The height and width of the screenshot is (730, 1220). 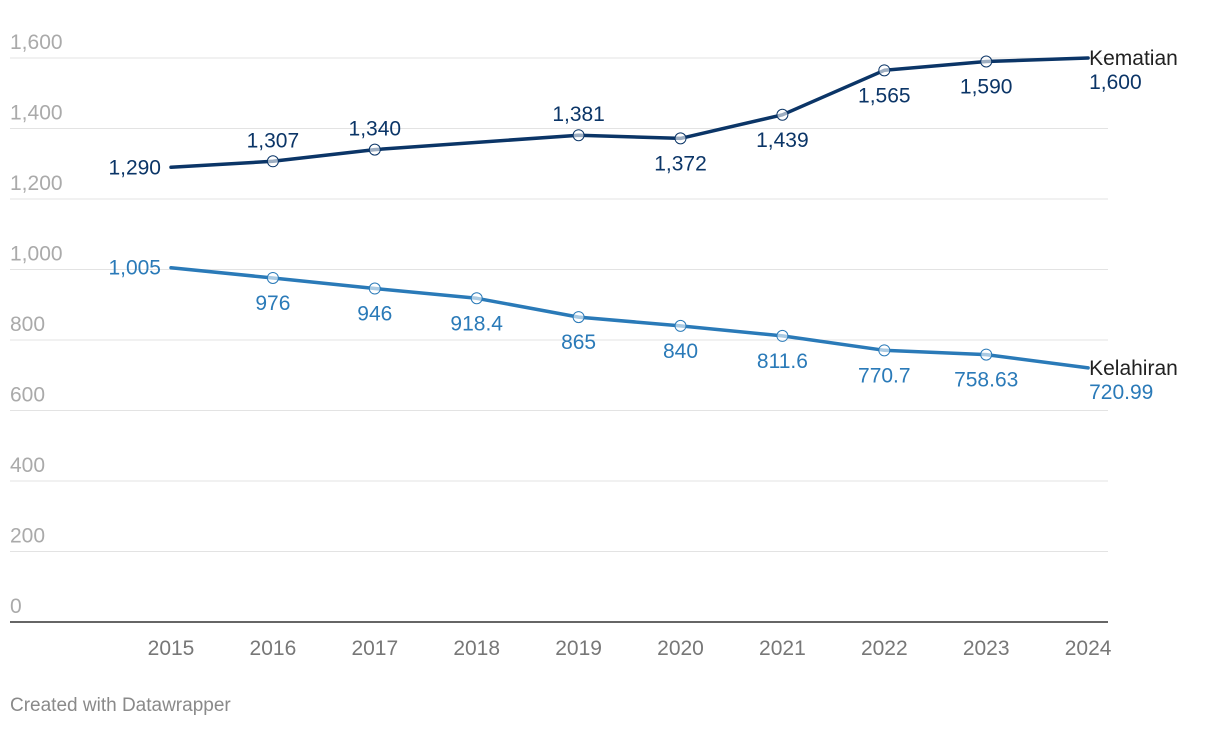 What do you see at coordinates (476, 648) in the screenshot?
I see `x-tick-label-2018: 2018` at bounding box center [476, 648].